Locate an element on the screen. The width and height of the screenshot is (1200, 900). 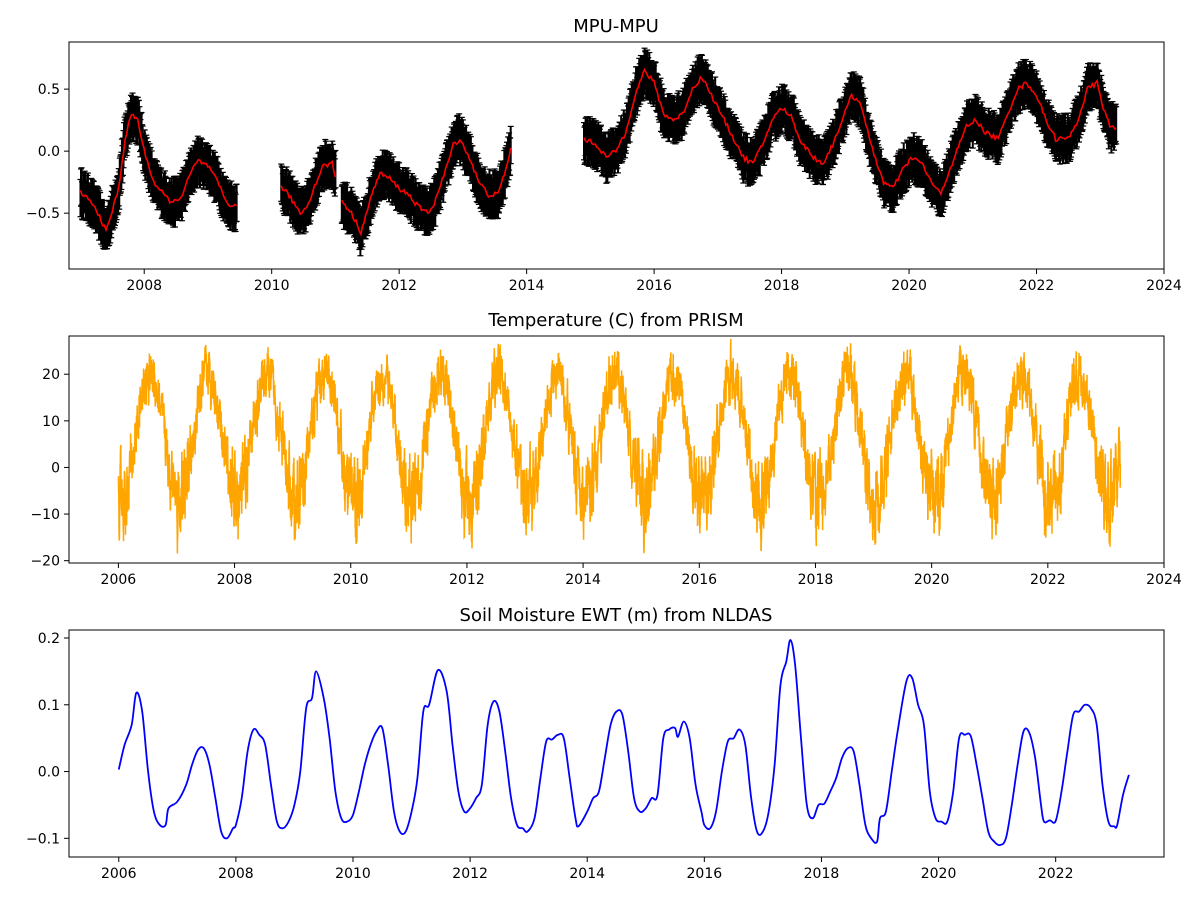
chart-title: MPU-MPU is located at coordinates (616, 26).